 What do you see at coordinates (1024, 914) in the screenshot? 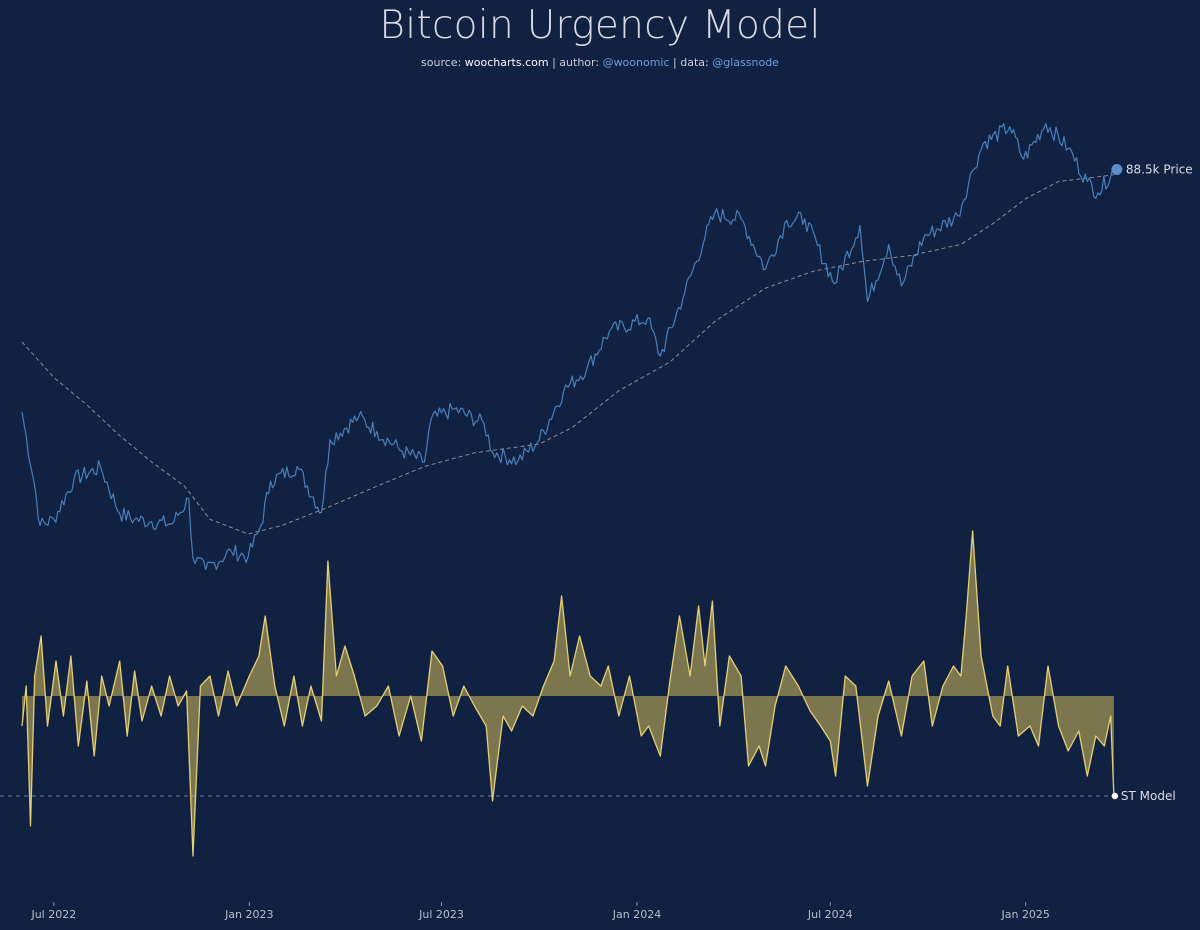
I see `x-tick-label: Jan 2025` at bounding box center [1024, 914].